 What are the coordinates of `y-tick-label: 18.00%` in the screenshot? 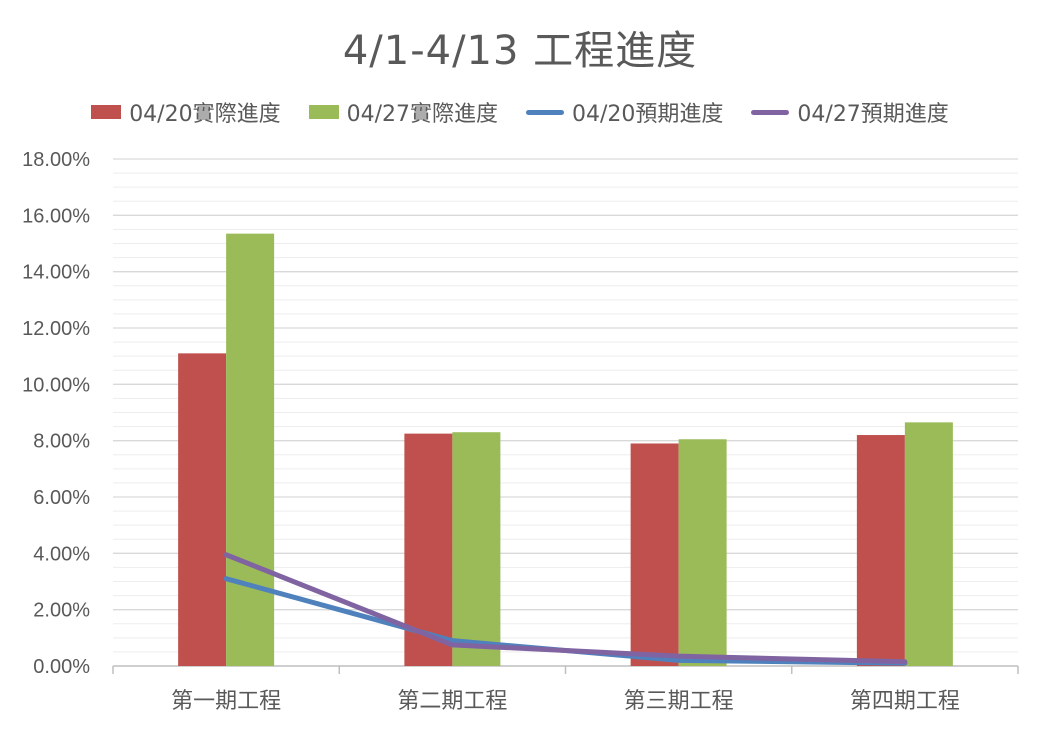 It's located at (56, 160).